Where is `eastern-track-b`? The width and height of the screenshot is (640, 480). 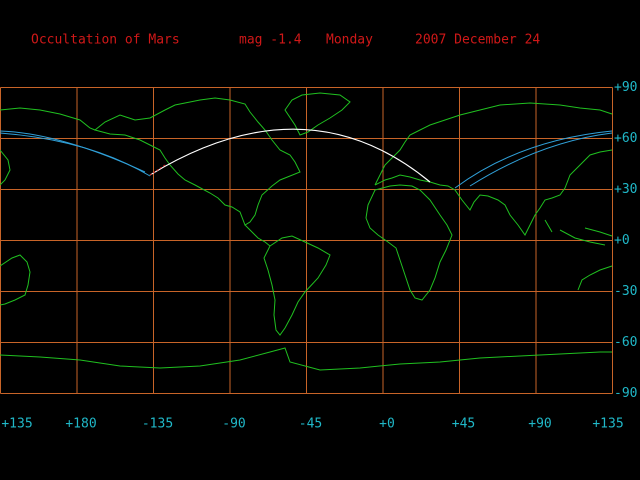 eastern-track-b is located at coordinates (541, 159).